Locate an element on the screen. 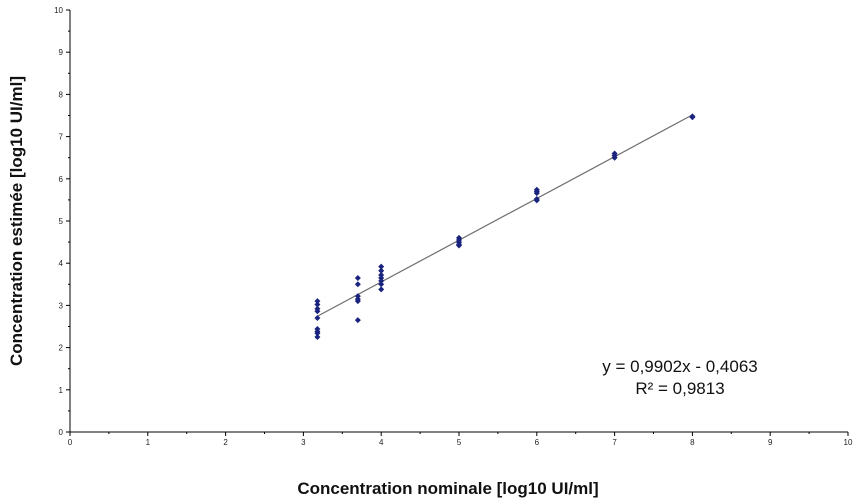 The image size is (857, 500). x-tick-label: 10 is located at coordinates (848, 442).